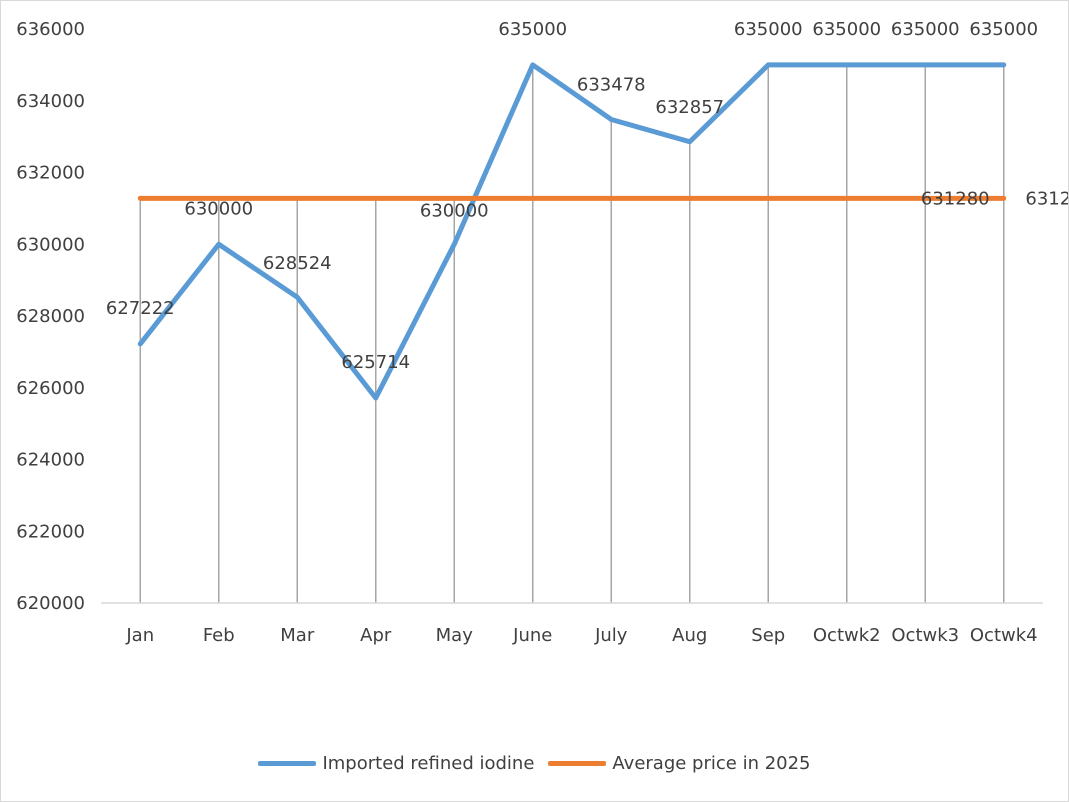  I want to click on legend-label: Average price in 2025, so click(711, 763).